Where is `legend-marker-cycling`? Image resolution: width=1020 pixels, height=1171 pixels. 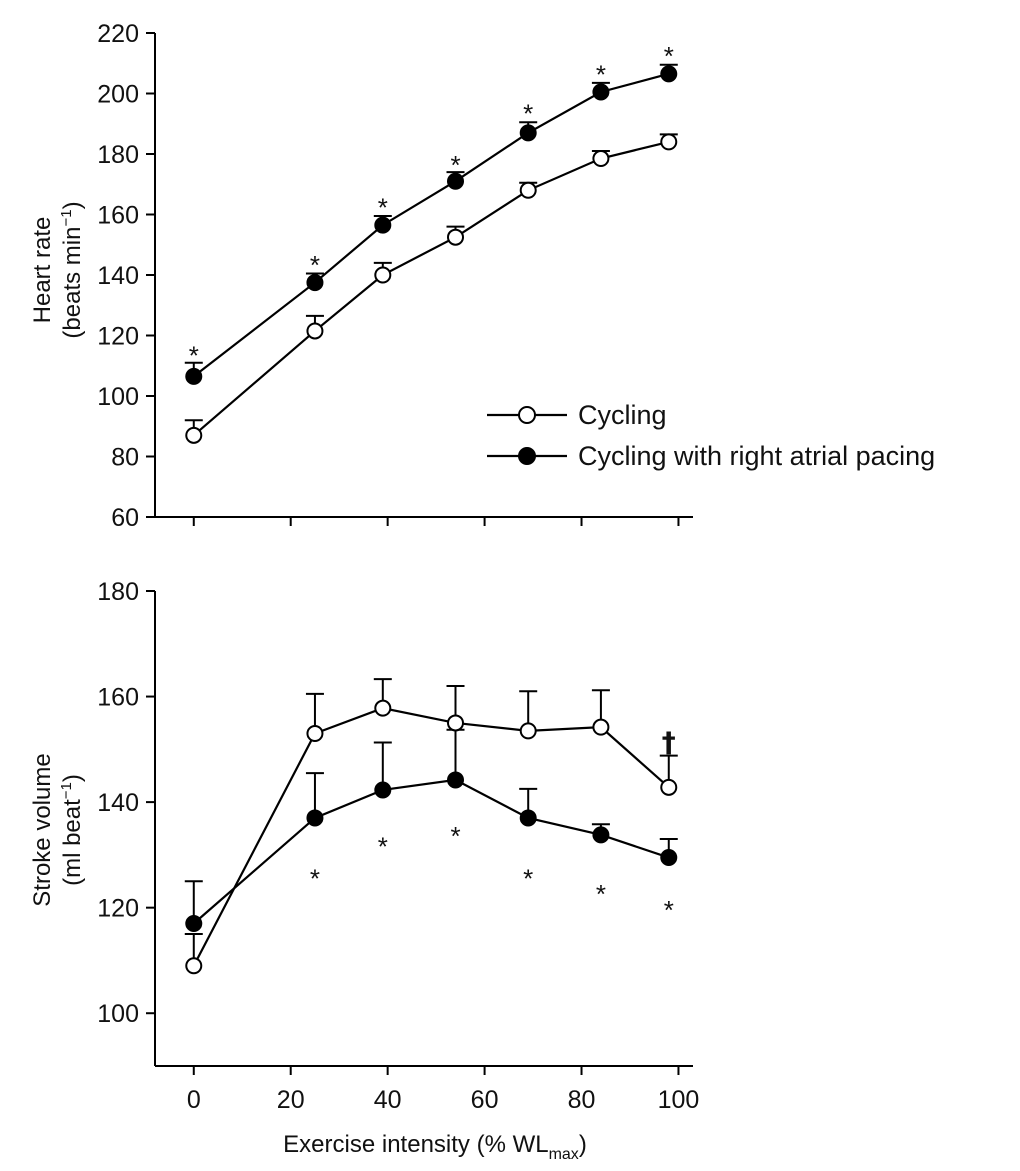
legend-marker-cycling is located at coordinates (527, 415).